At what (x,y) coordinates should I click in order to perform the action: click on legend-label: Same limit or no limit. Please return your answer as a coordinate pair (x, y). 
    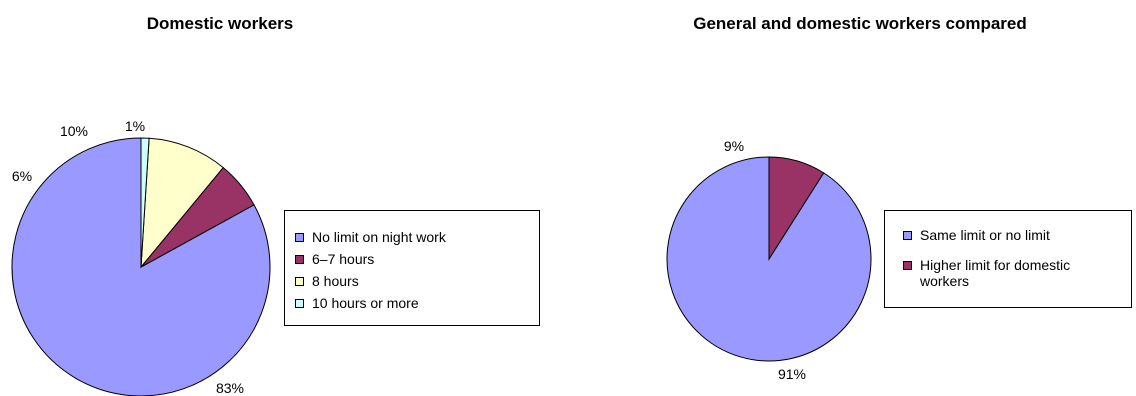
    Looking at the image, I should click on (985, 235).